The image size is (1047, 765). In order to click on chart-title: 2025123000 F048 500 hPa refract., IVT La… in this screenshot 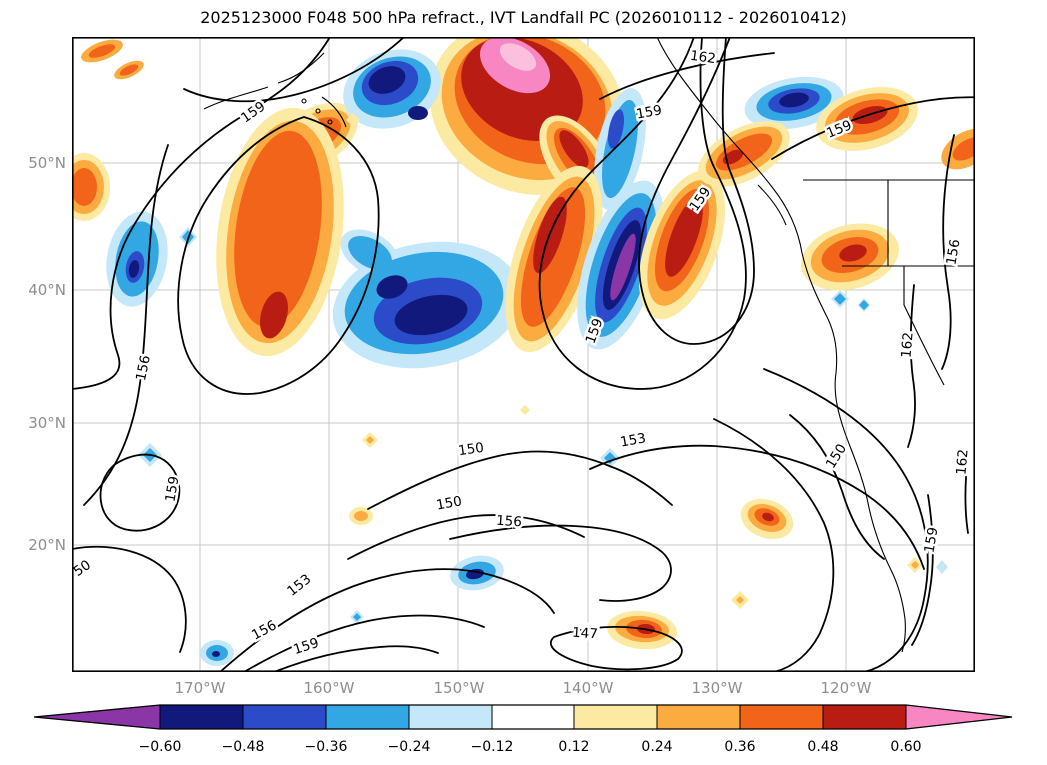, I will do `click(523, 17)`.